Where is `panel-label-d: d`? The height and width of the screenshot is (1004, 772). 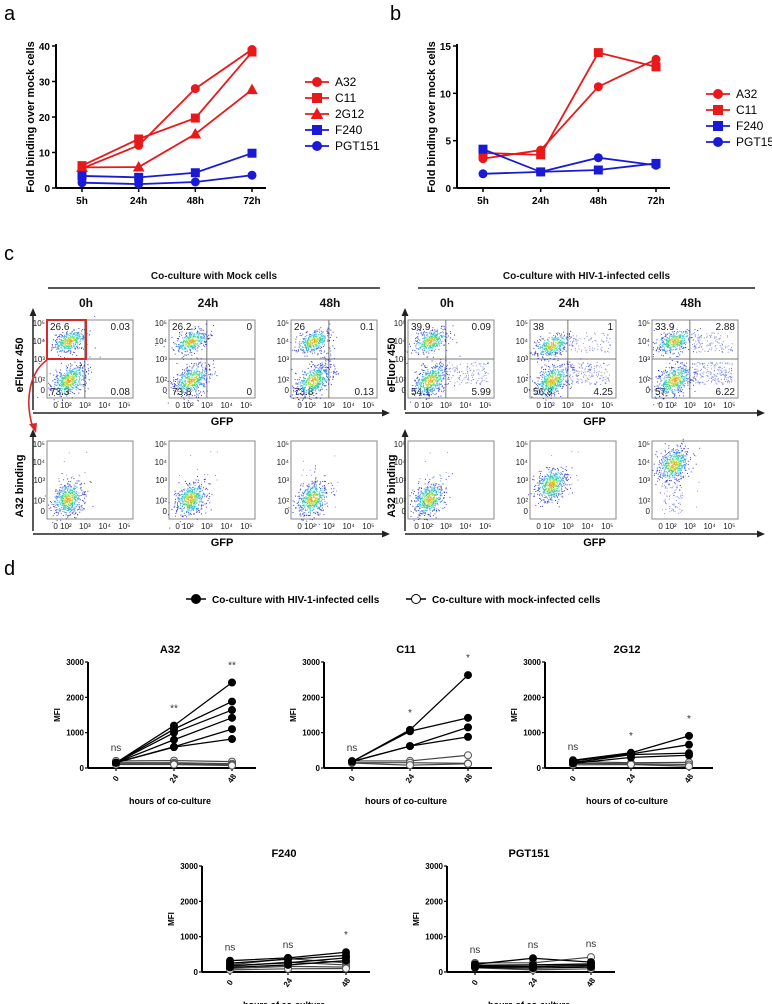 panel-label-d: d is located at coordinates (9, 569).